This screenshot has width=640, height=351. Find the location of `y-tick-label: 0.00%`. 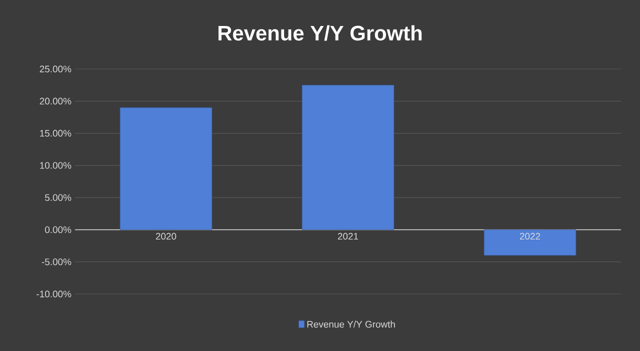

y-tick-label: 0.00% is located at coordinates (58, 230).